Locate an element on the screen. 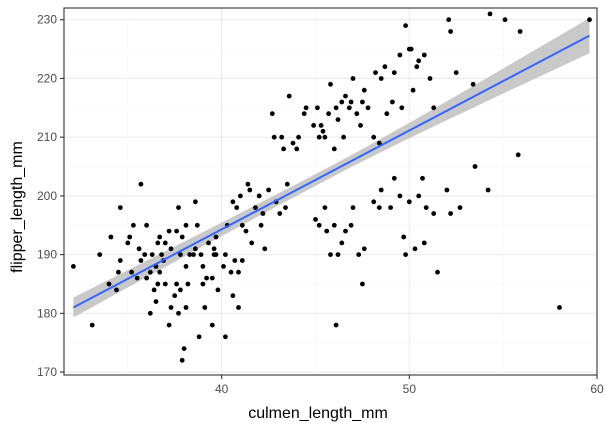 The image size is (605, 432). x-axis-title: culmen_length_mm is located at coordinates (318, 413).